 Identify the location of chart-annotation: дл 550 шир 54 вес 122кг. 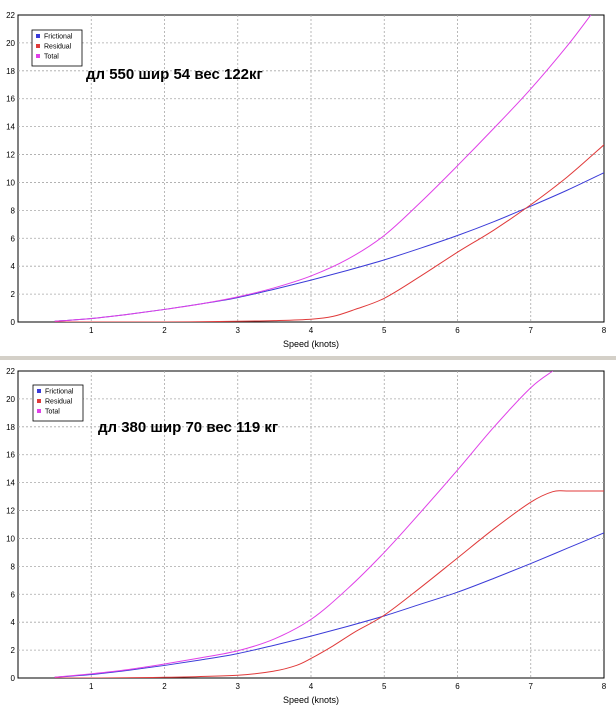
(174, 74).